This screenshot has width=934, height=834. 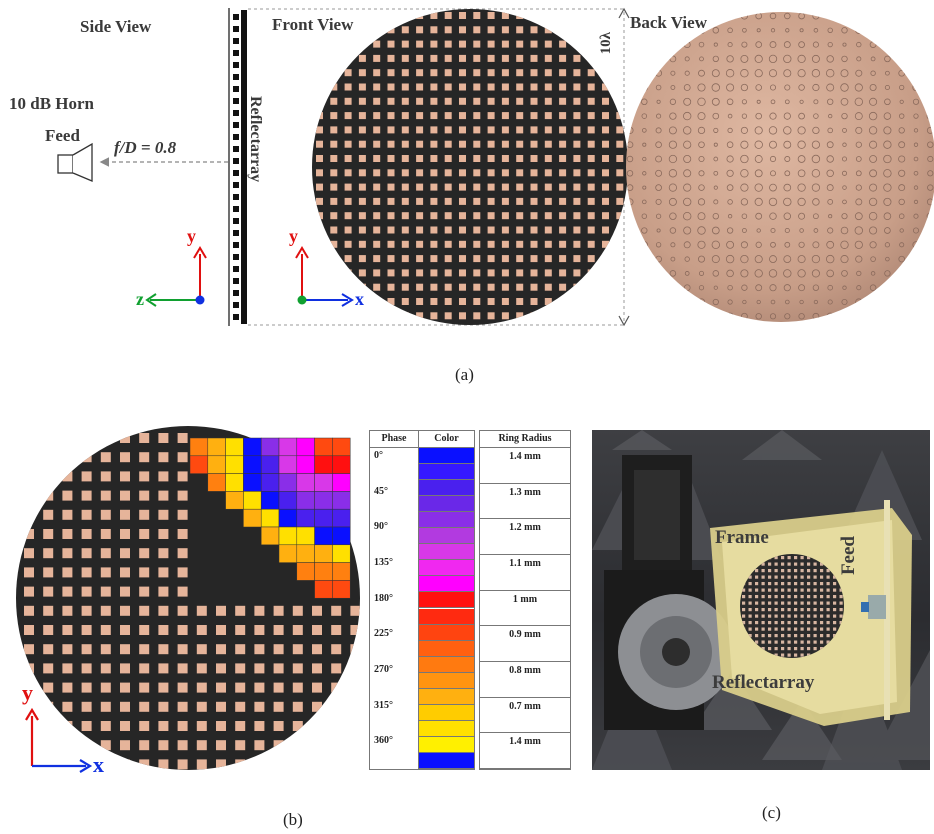 I want to click on color-scale, so click(x=446, y=608).